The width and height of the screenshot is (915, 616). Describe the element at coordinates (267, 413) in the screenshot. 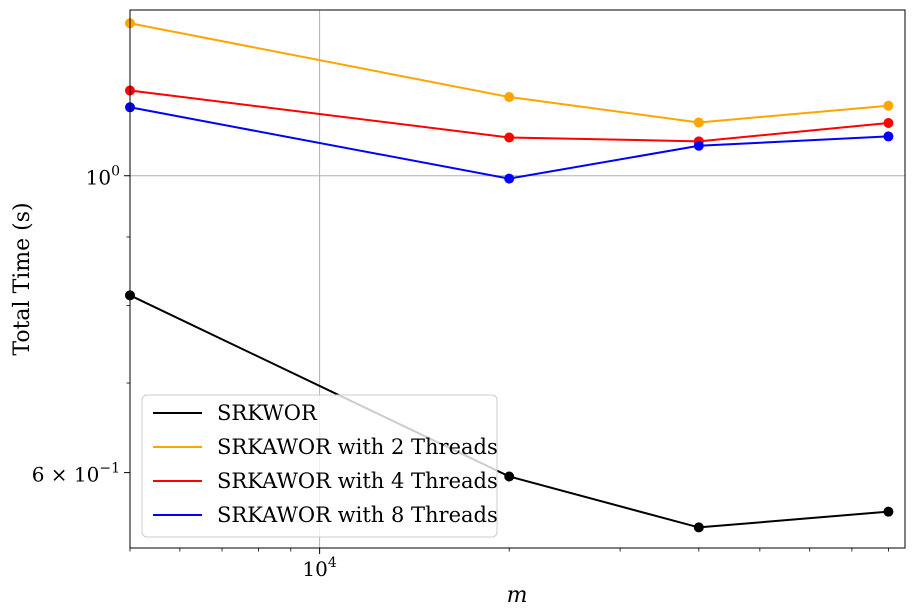

I see `legend-label: SRKWOR` at that location.